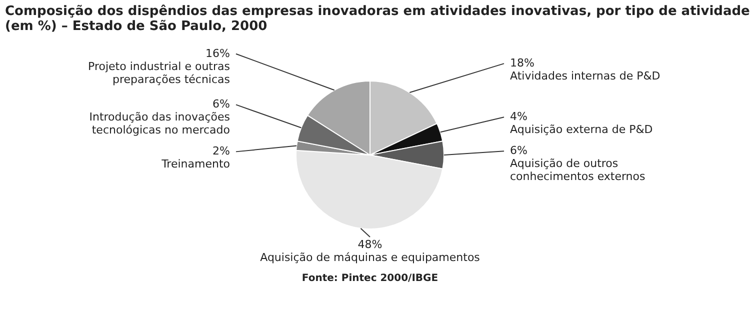 The image size is (750, 325). What do you see at coordinates (581, 129) in the screenshot?
I see `slice-label: Aquisição externa de P&D` at bounding box center [581, 129].